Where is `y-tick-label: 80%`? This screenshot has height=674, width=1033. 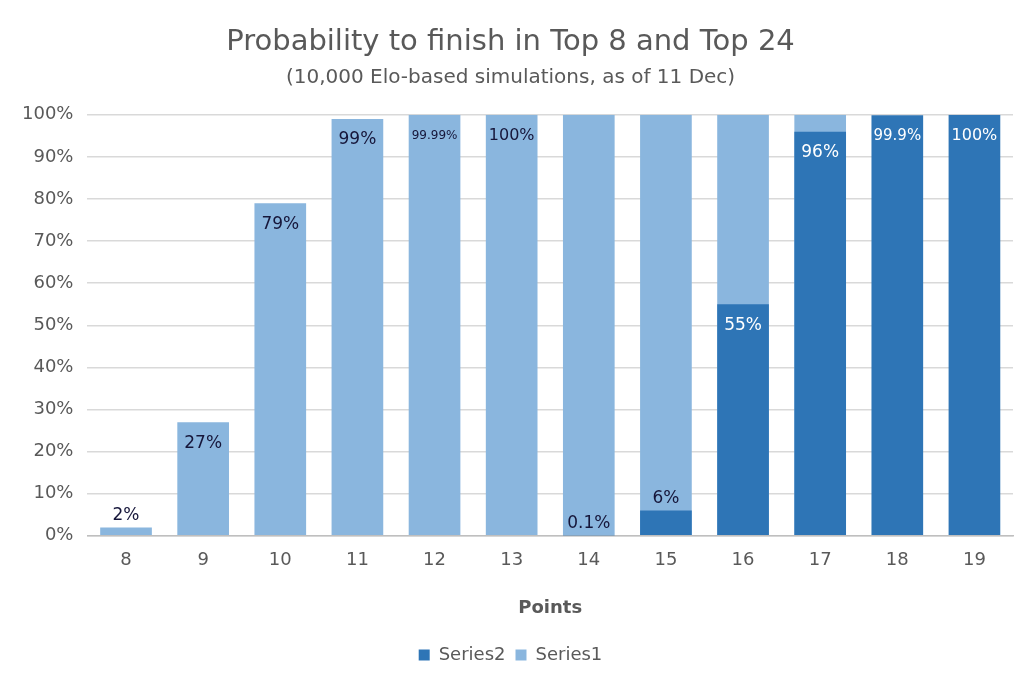
y-tick-label: 80% is located at coordinates (53, 197).